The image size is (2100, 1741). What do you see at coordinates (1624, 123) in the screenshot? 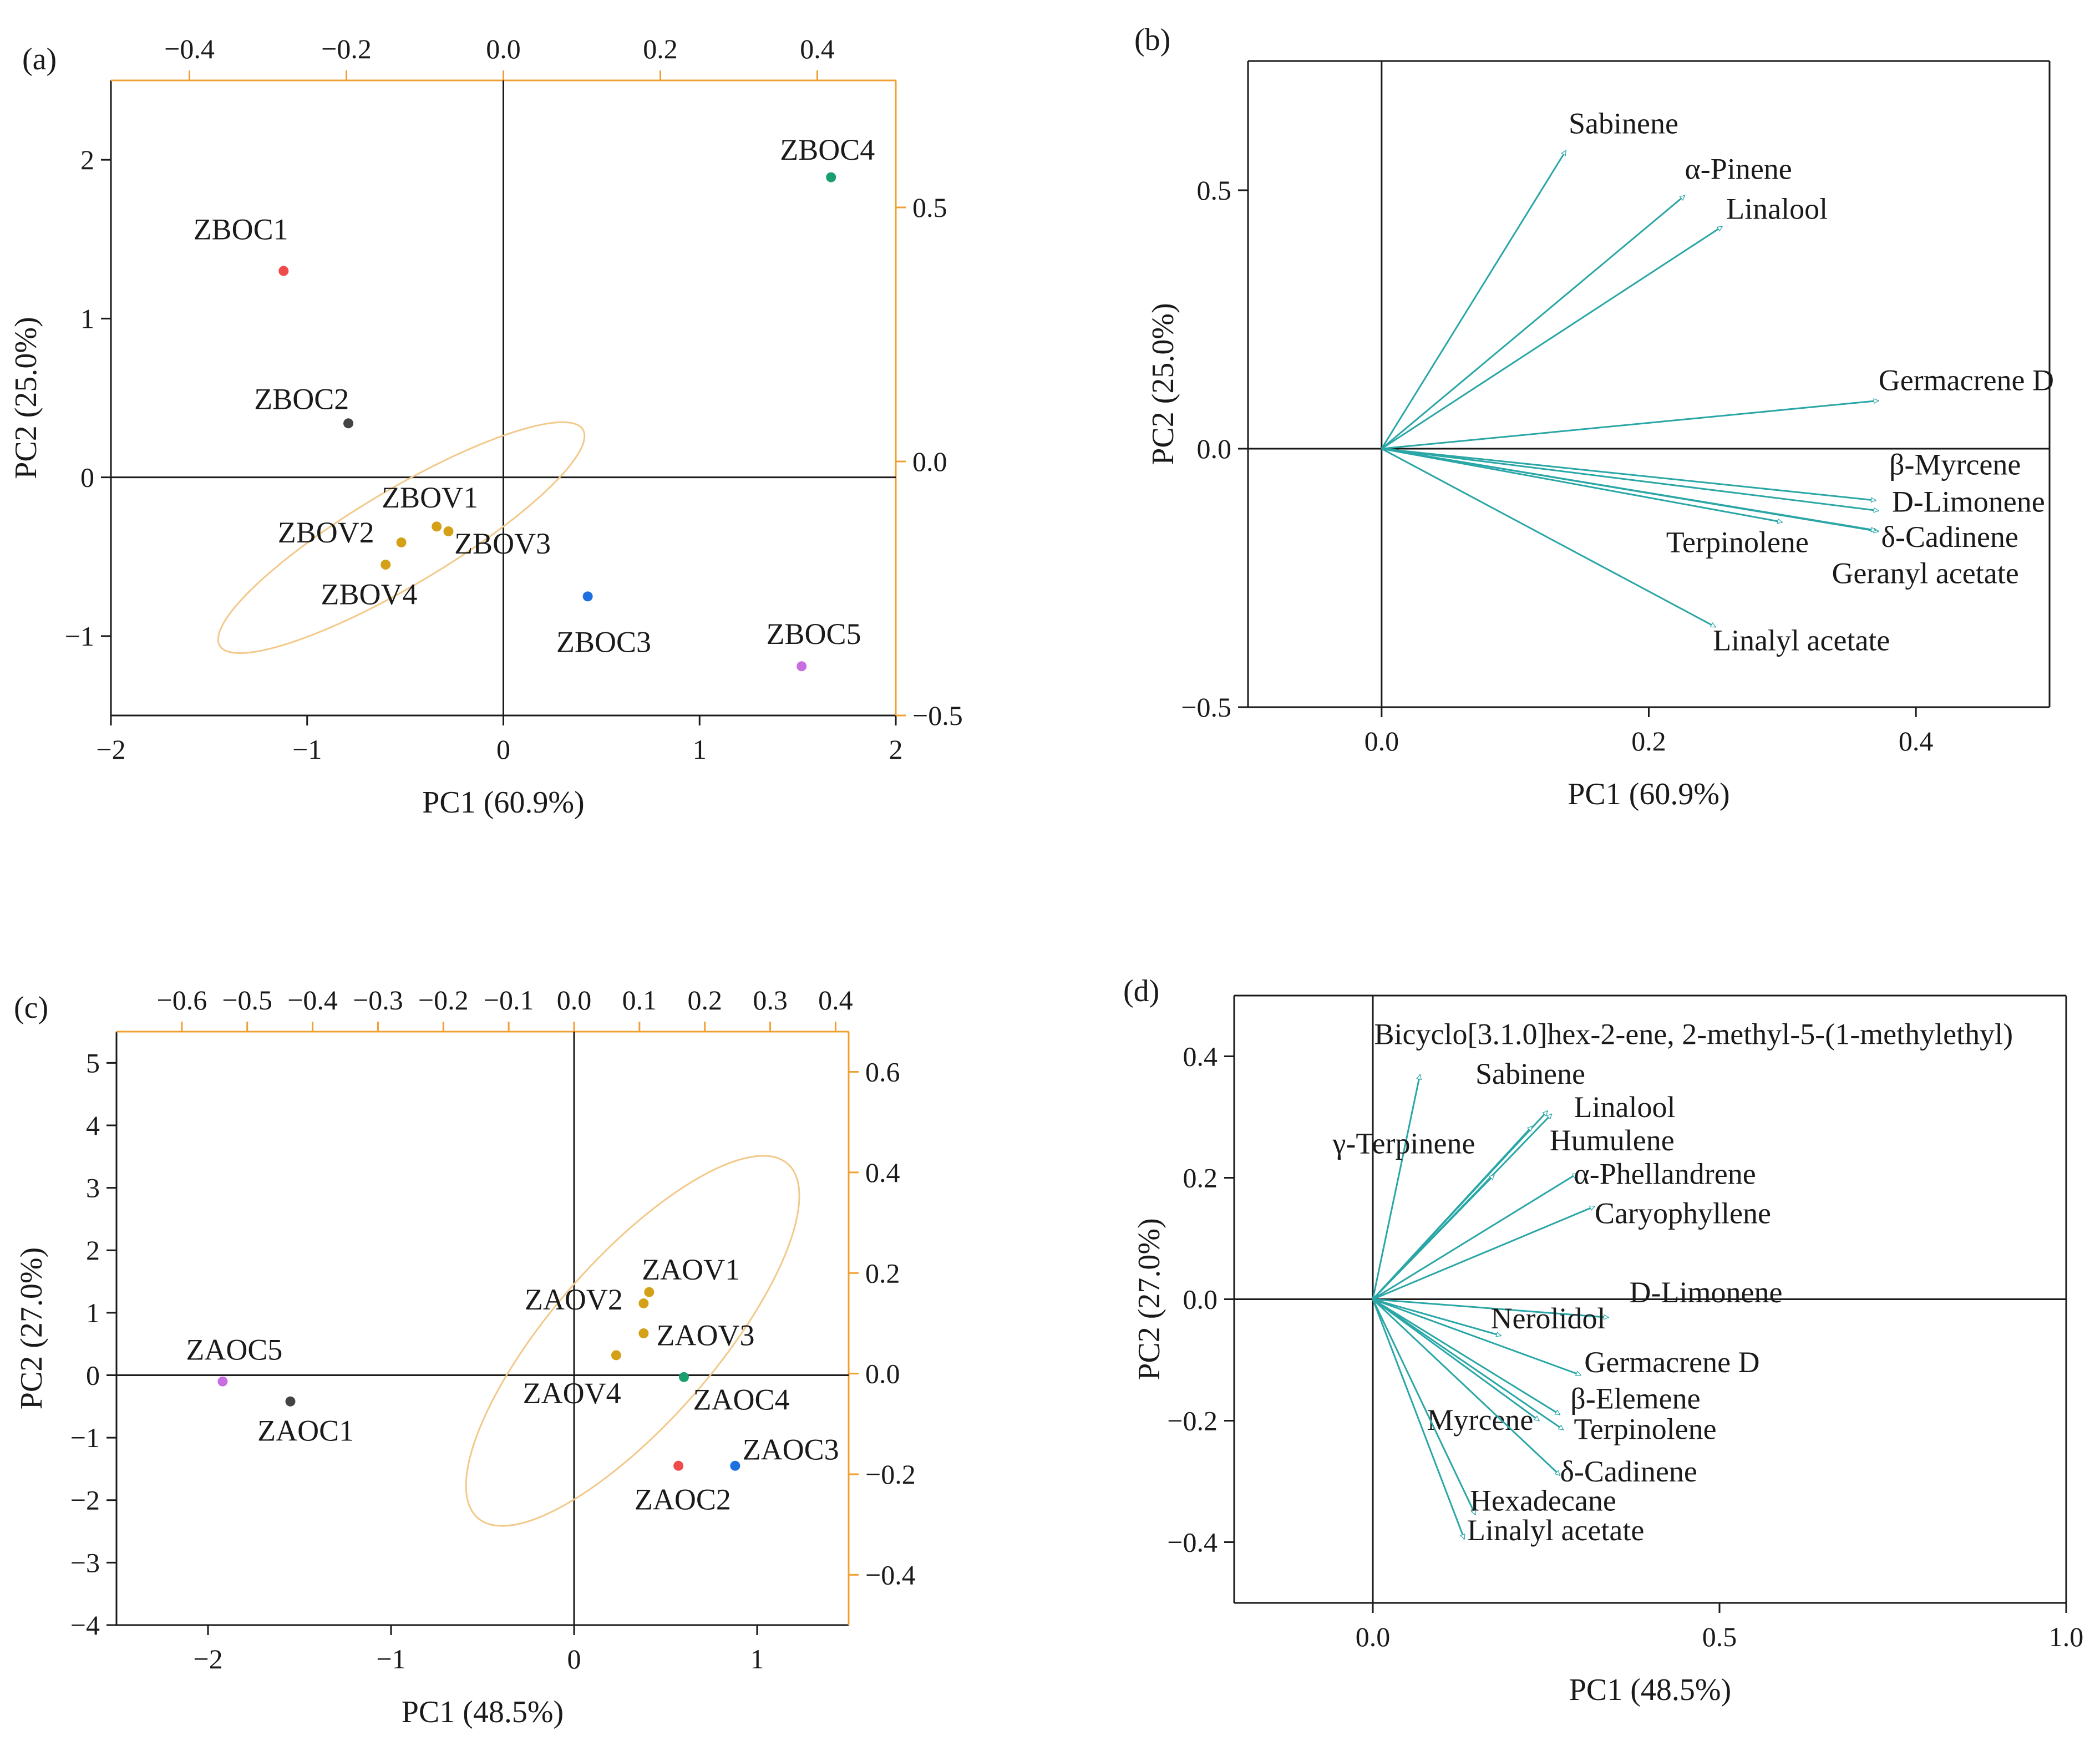
I see `loading-label: Sabinene` at bounding box center [1624, 123].